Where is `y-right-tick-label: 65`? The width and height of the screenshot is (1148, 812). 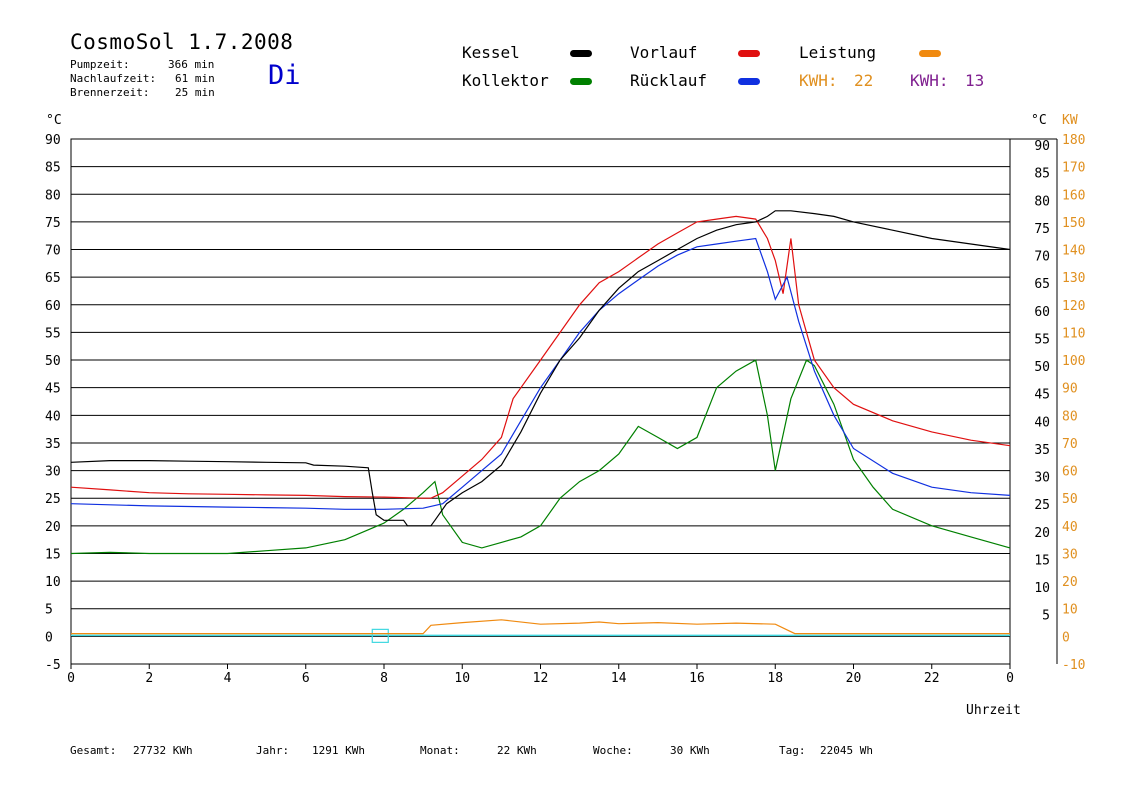
y-right-tick-label: 65 is located at coordinates (1042, 284).